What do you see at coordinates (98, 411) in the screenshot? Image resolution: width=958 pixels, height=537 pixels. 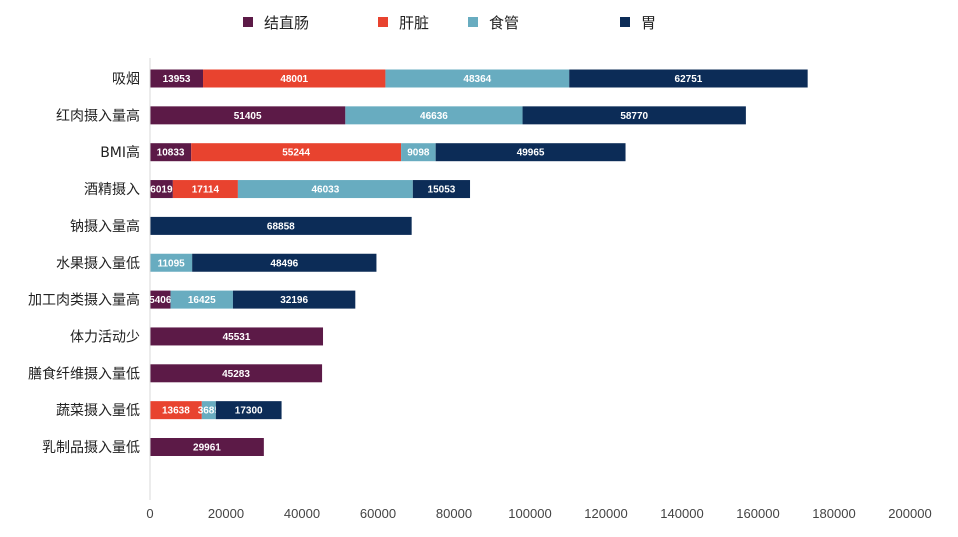 I see `category-label-9: 蔬菜摄入量低` at bounding box center [98, 411].